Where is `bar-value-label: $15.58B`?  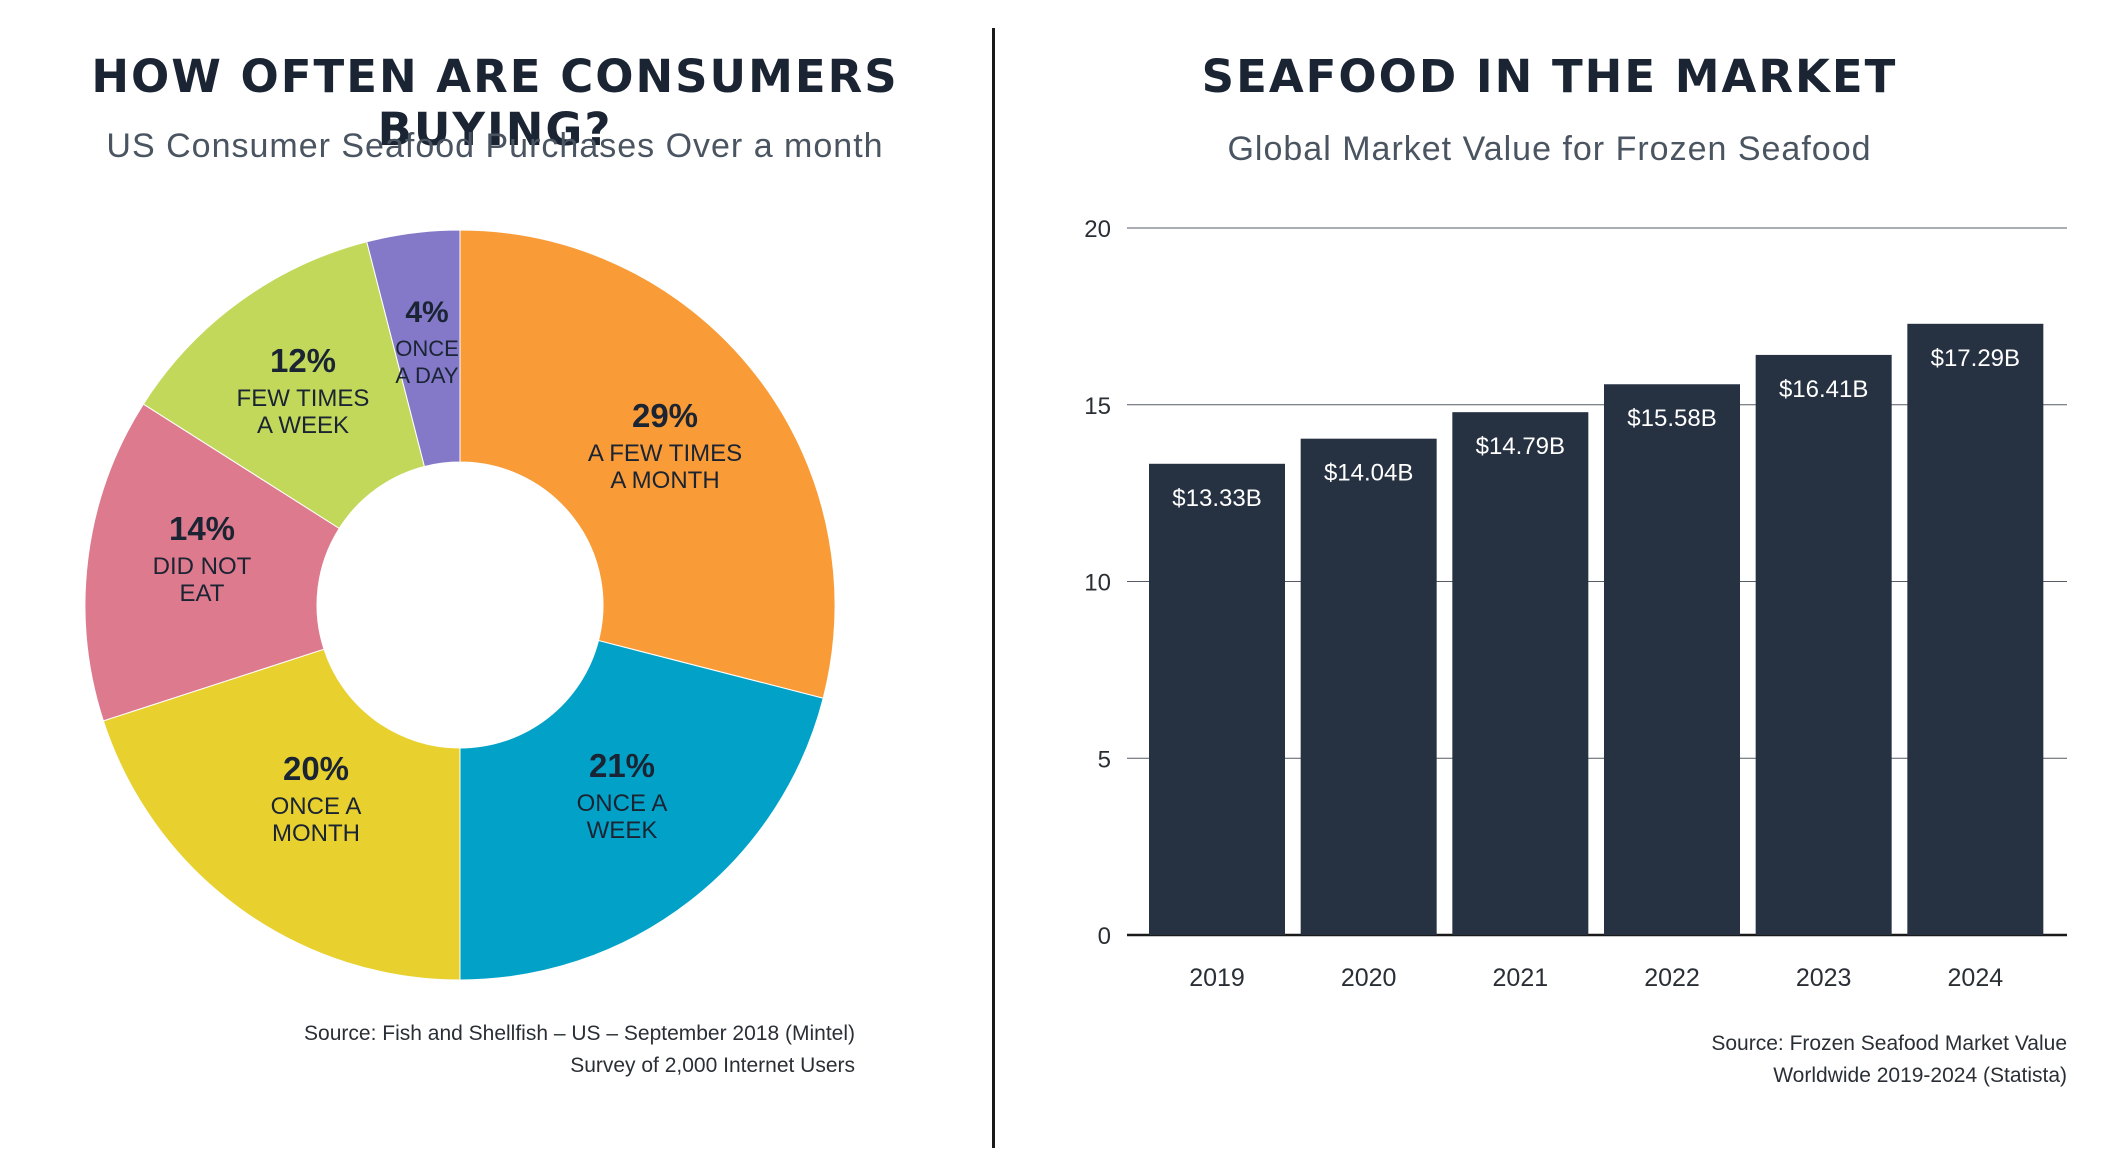 bar-value-label: $15.58B is located at coordinates (1671, 418).